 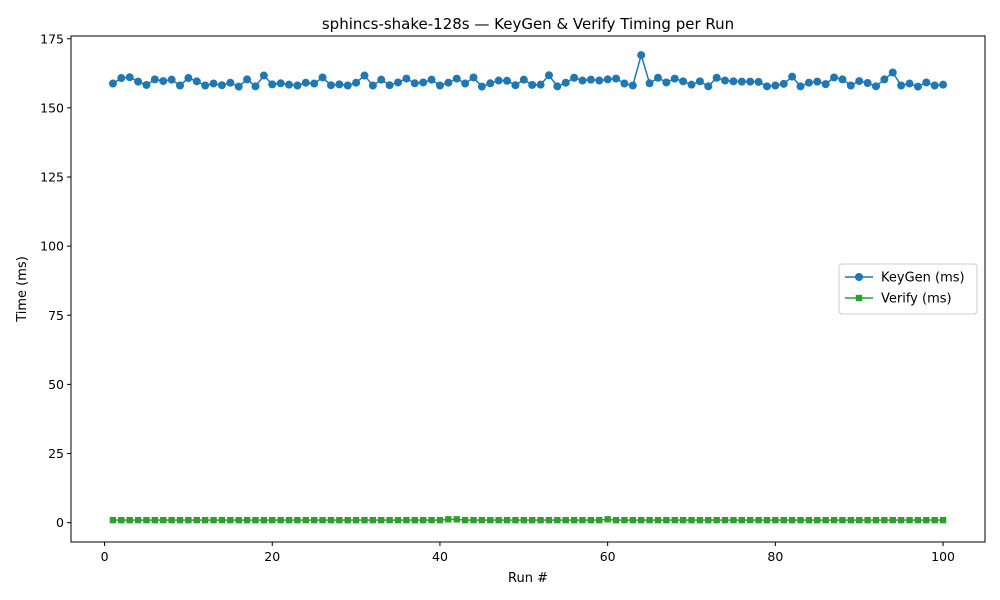 I want to click on series-verify, so click(x=528, y=520).